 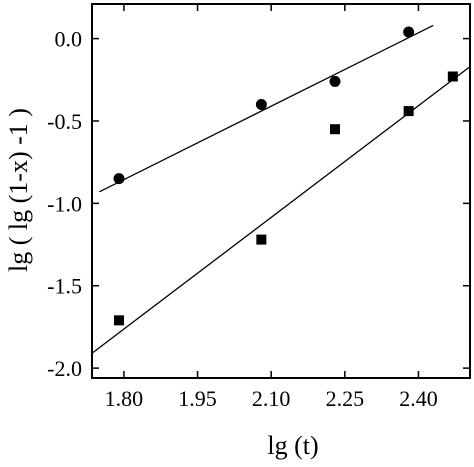 What do you see at coordinates (197, 398) in the screenshot?
I see `x-tick-label: 1.95` at bounding box center [197, 398].